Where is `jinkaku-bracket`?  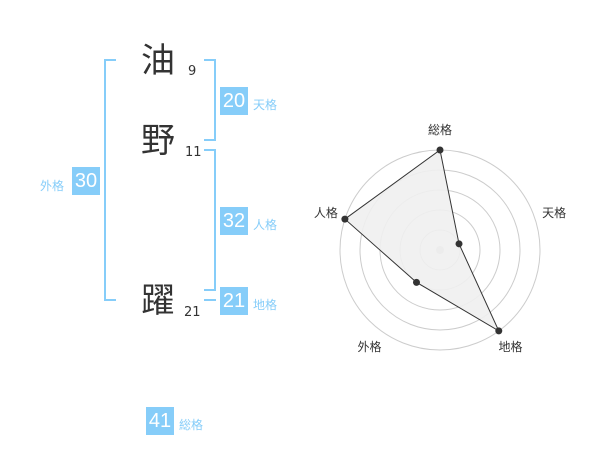
jinkaku-bracket is located at coordinates (210, 220).